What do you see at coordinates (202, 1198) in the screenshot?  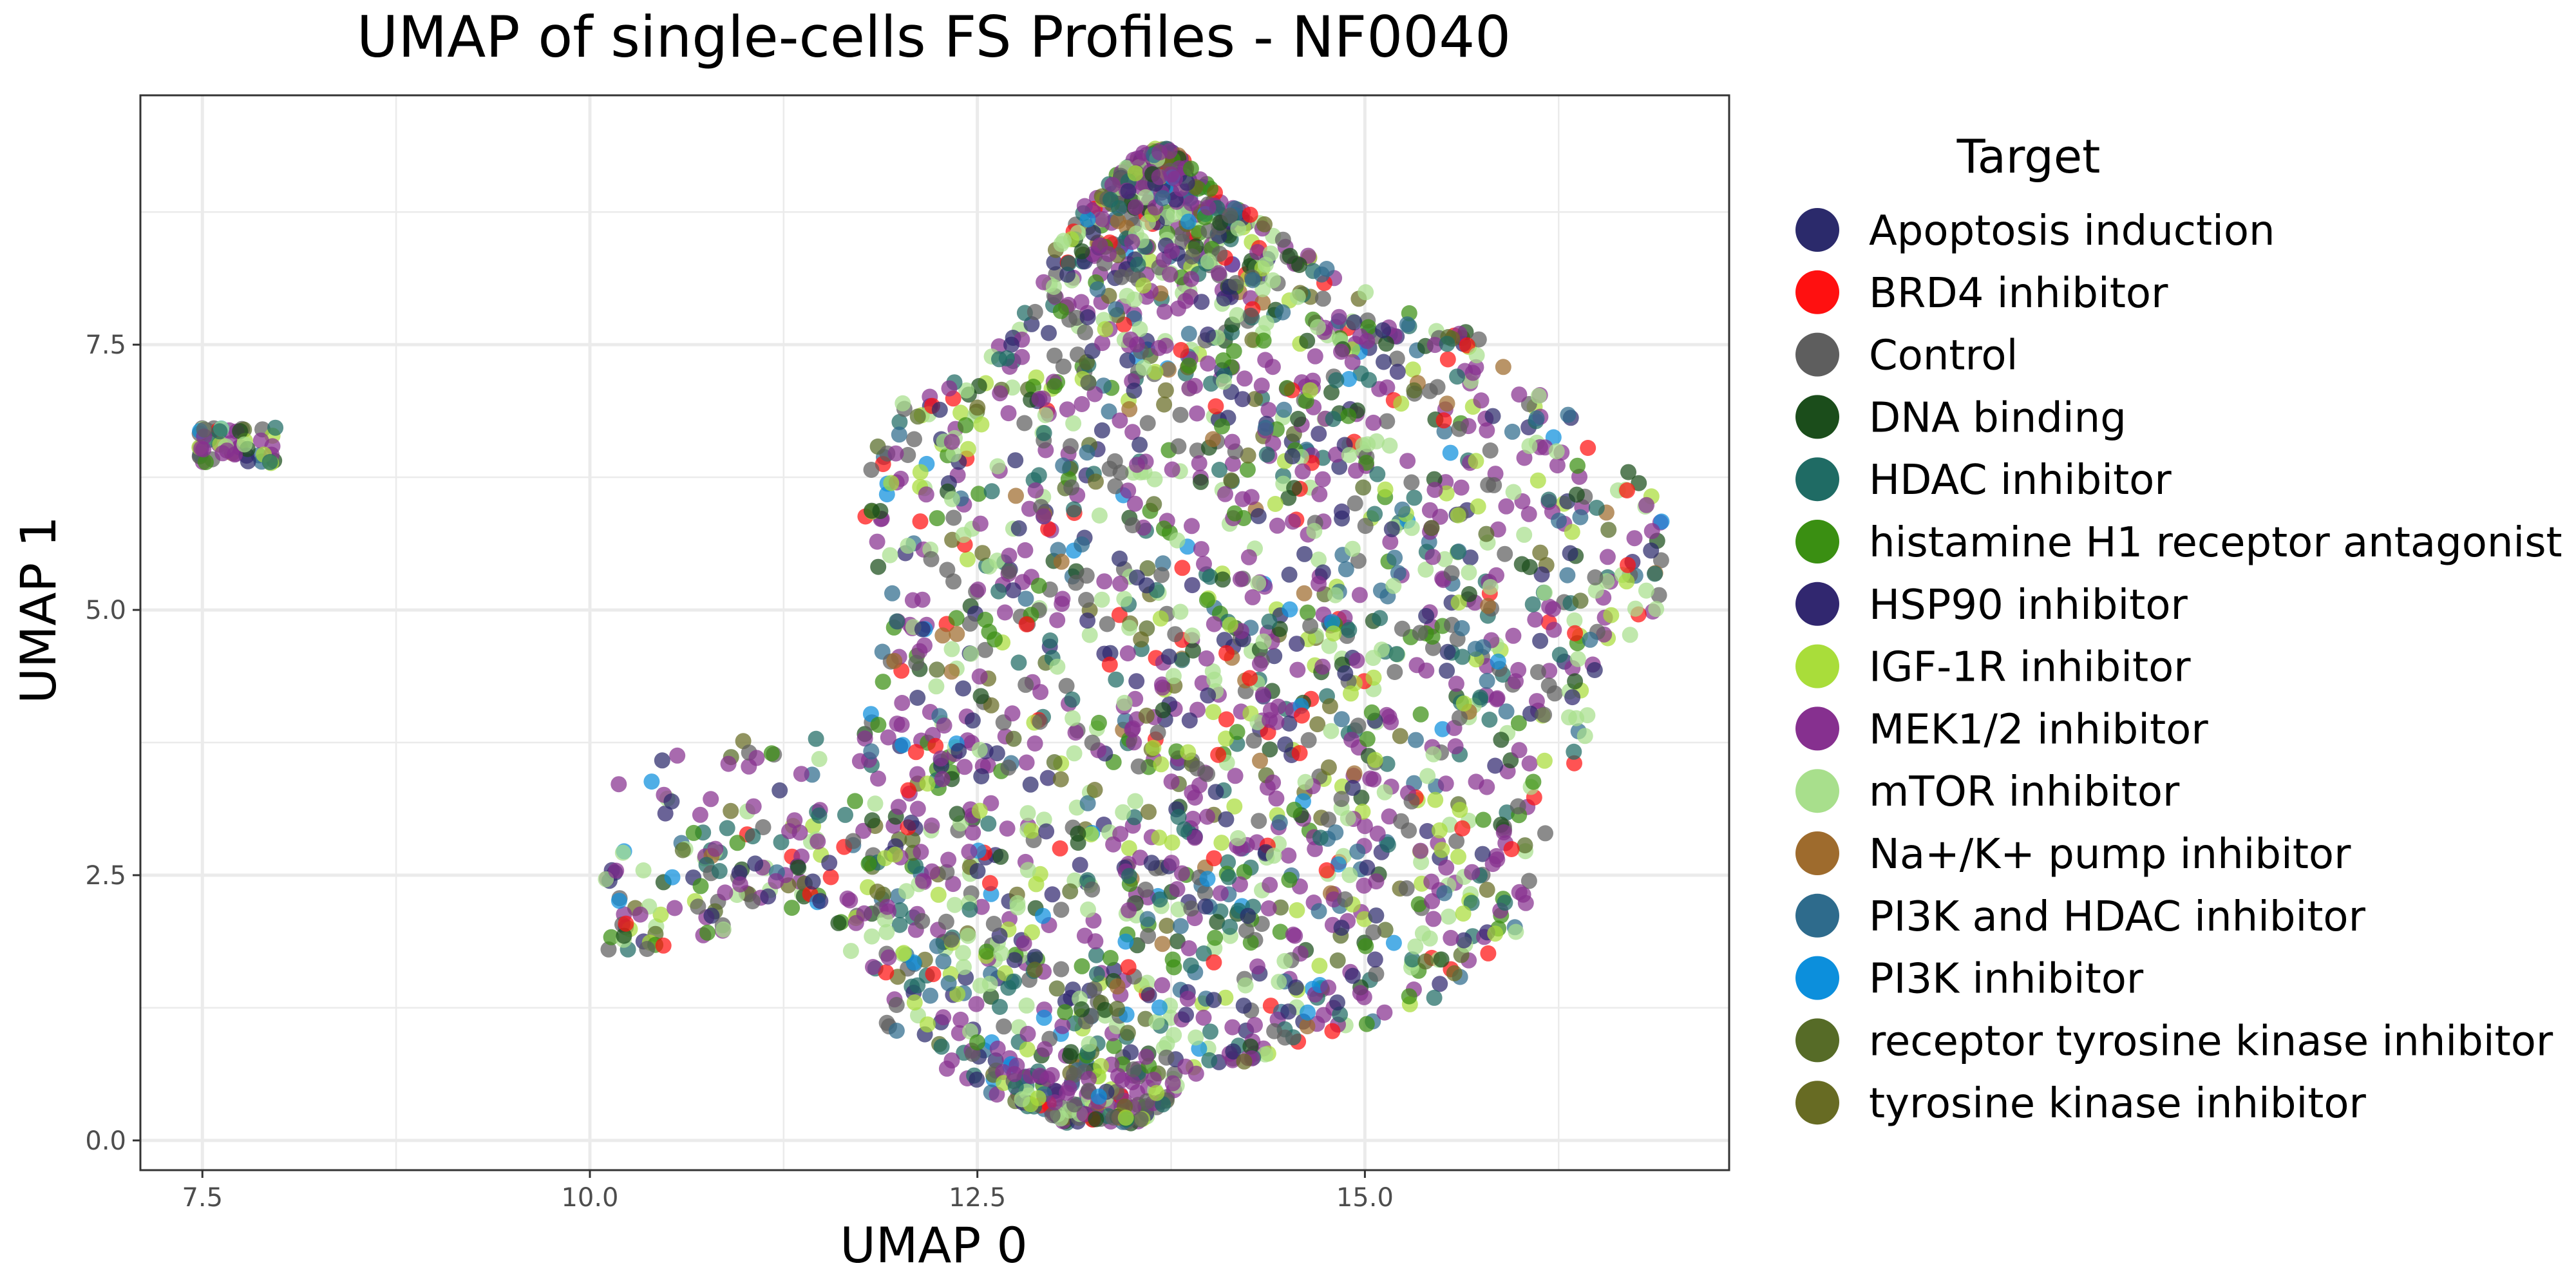 I see `x-tick-label: 7.5` at bounding box center [202, 1198].